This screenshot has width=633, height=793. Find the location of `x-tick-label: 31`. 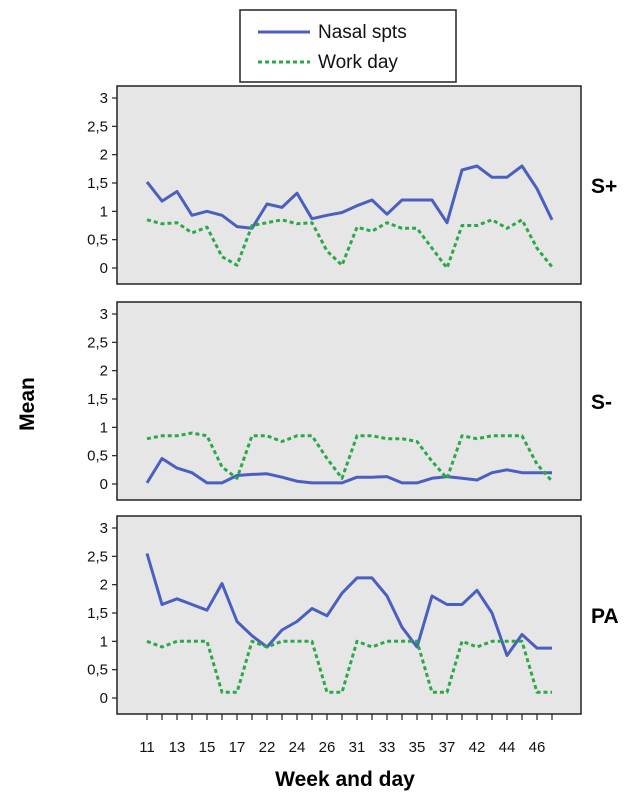

x-tick-label: 31 is located at coordinates (357, 747).